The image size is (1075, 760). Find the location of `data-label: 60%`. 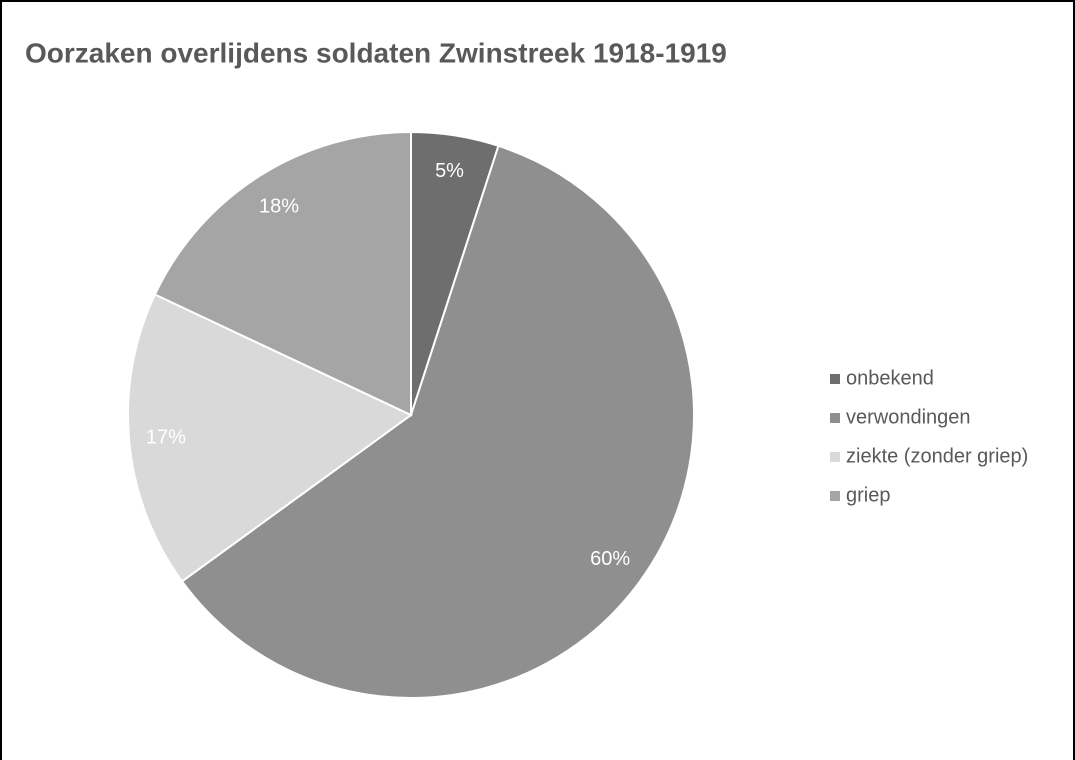

data-label: 60% is located at coordinates (610, 559).